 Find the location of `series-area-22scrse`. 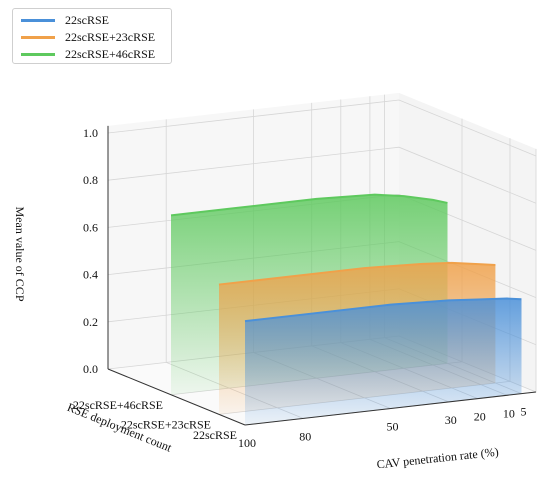

series-area-22scrse is located at coordinates (383, 361).